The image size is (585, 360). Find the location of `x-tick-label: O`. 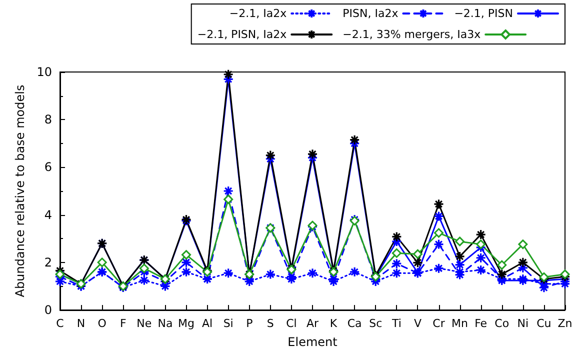

x-tick-label: O is located at coordinates (102, 323).